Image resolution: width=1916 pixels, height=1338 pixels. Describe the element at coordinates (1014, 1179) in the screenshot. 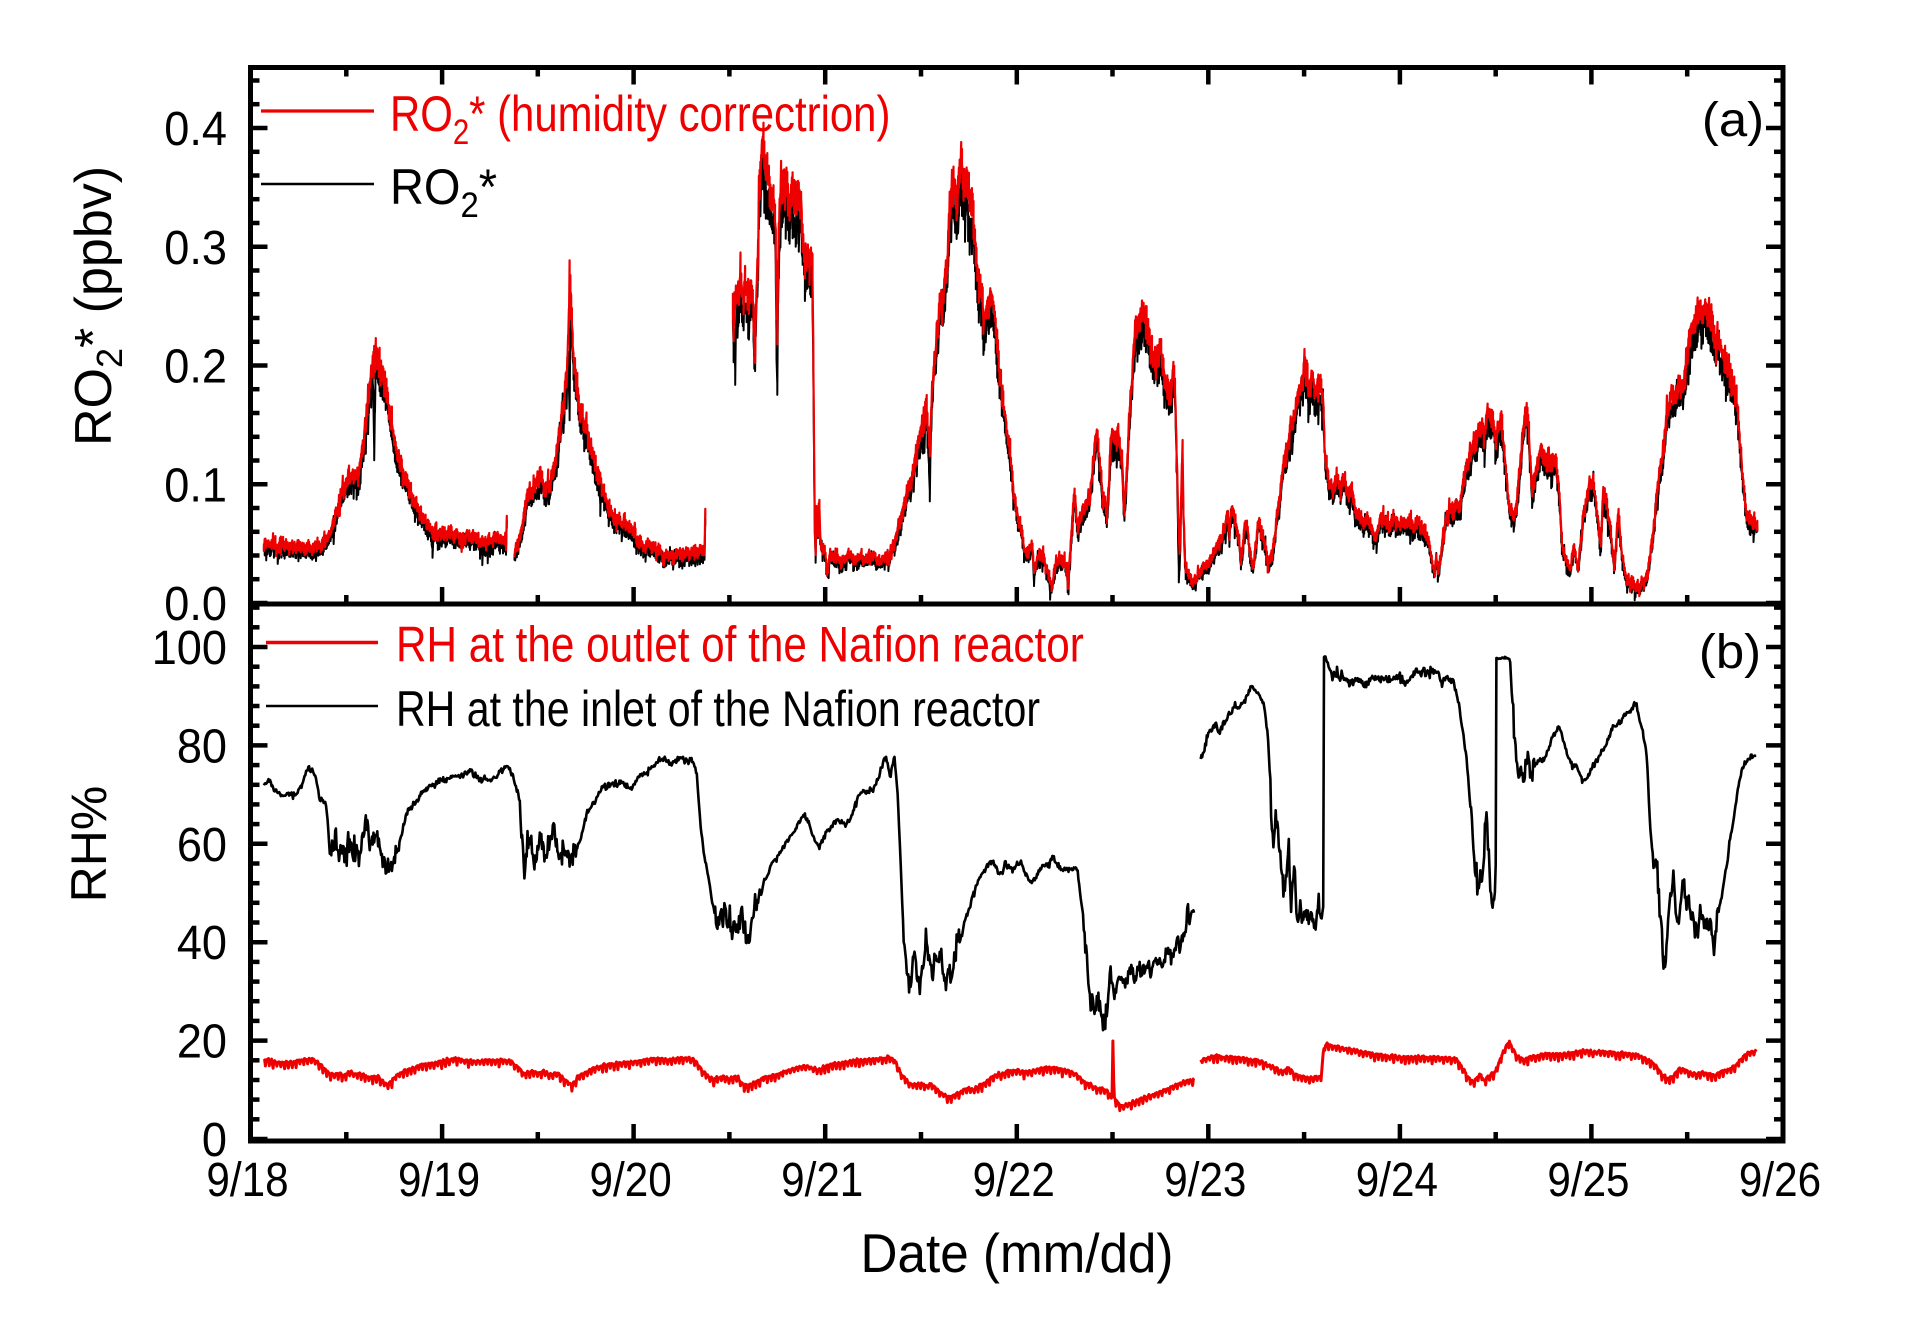

I see `svg-text: 9/22` at that location.